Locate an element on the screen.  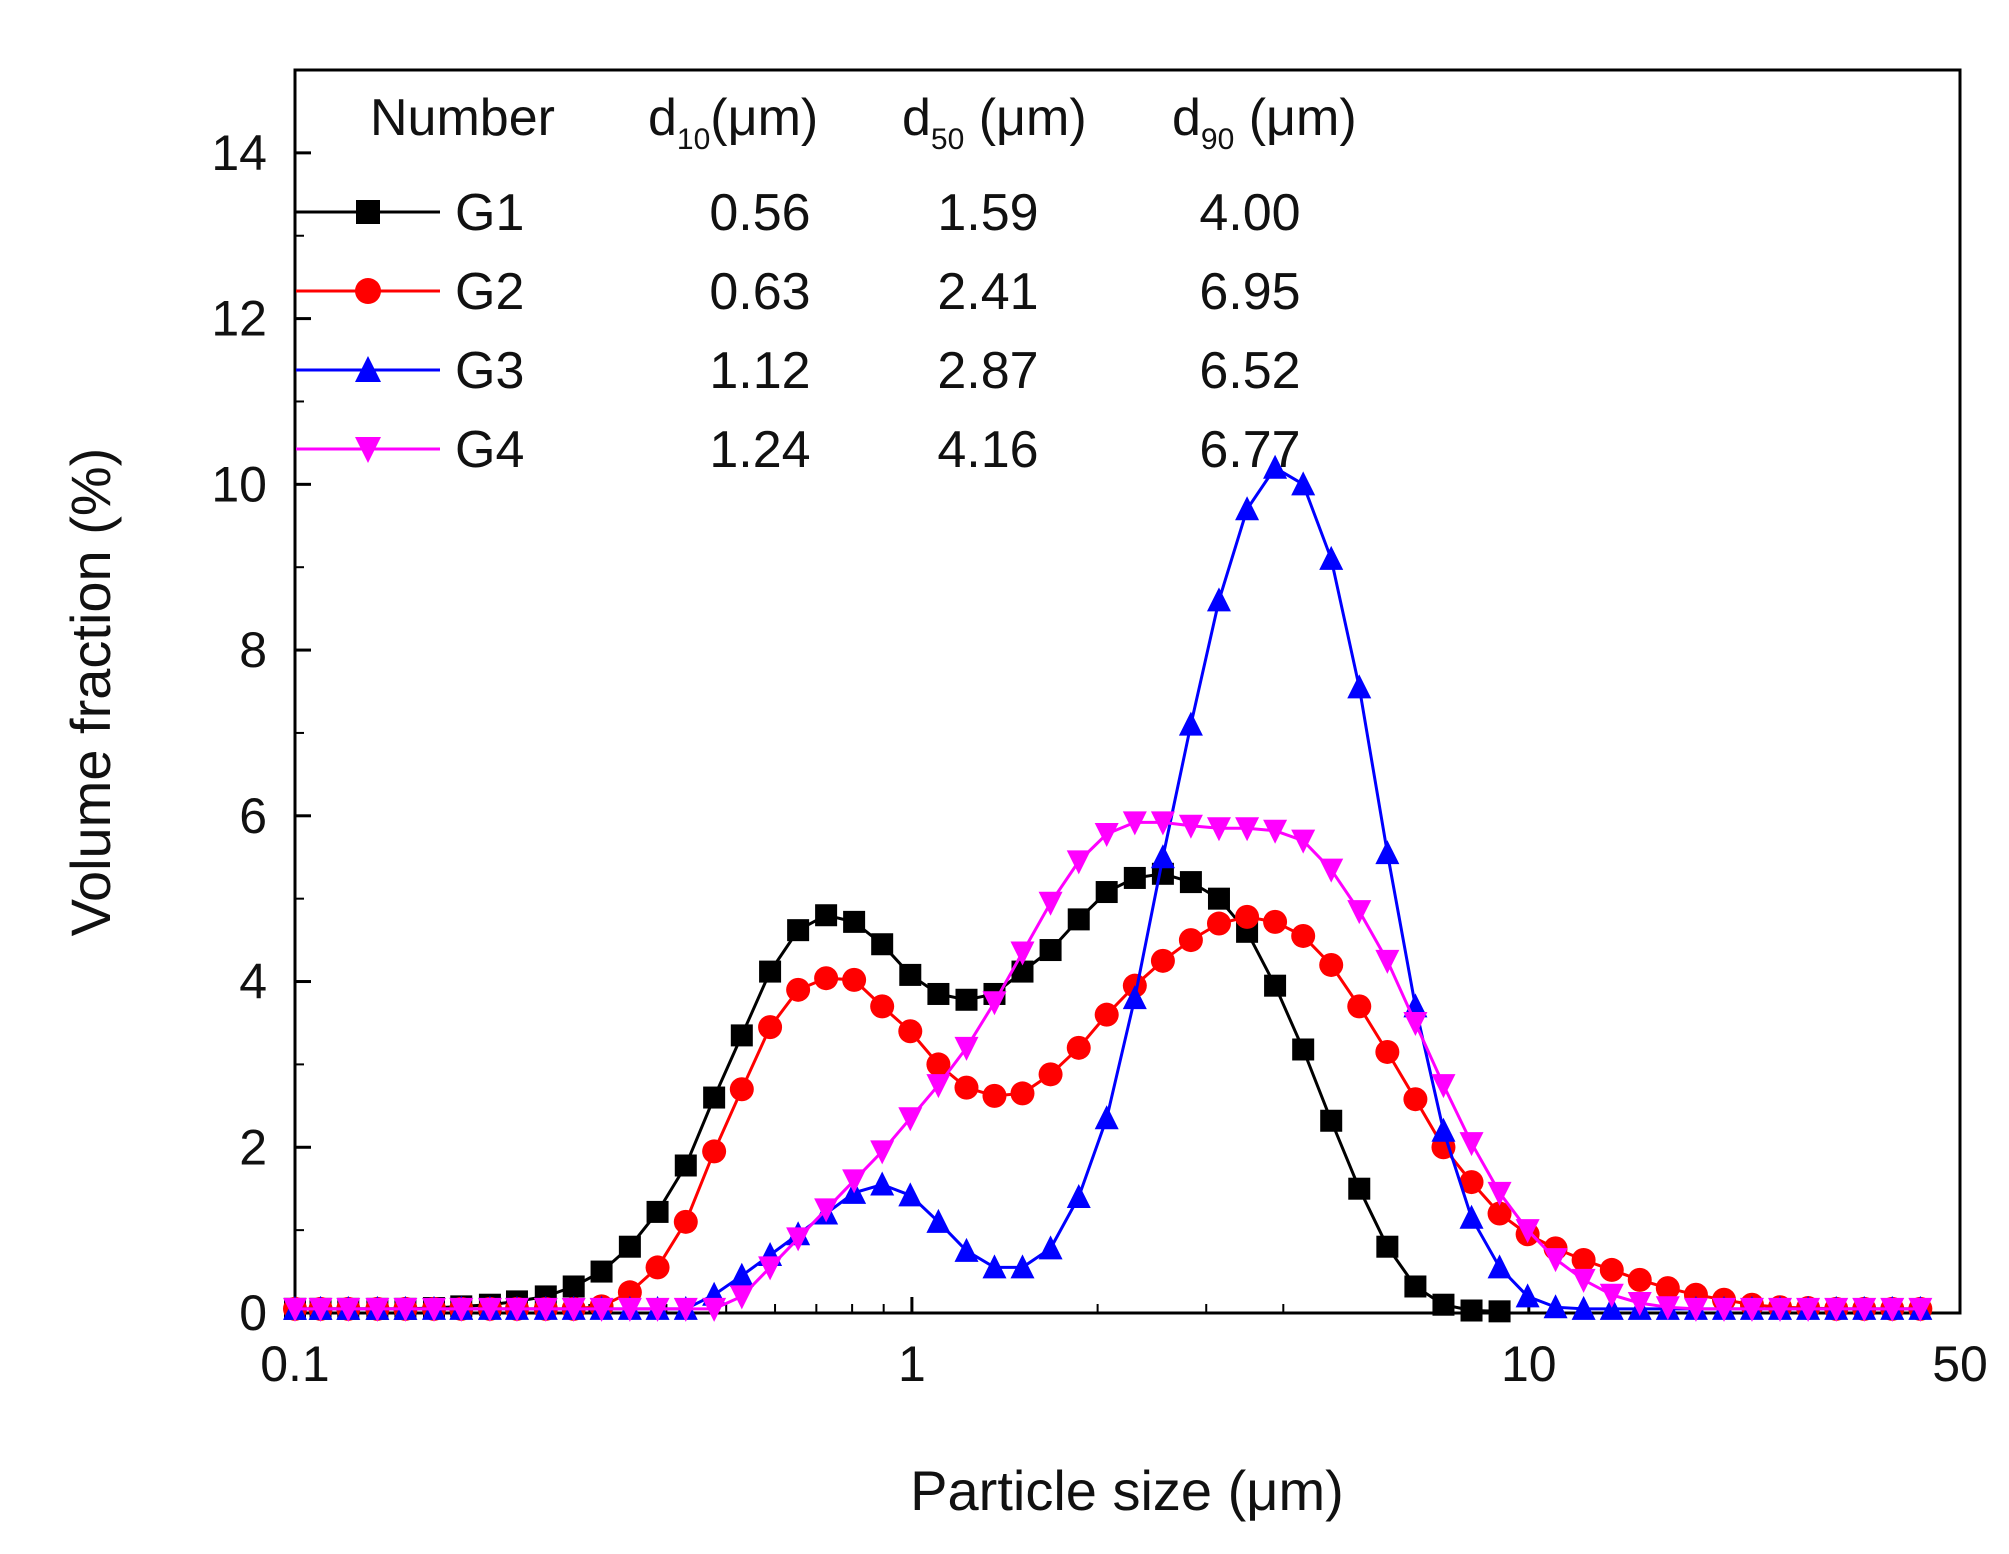
legend-header-d90-main: d is located at coordinates (1186, 118).